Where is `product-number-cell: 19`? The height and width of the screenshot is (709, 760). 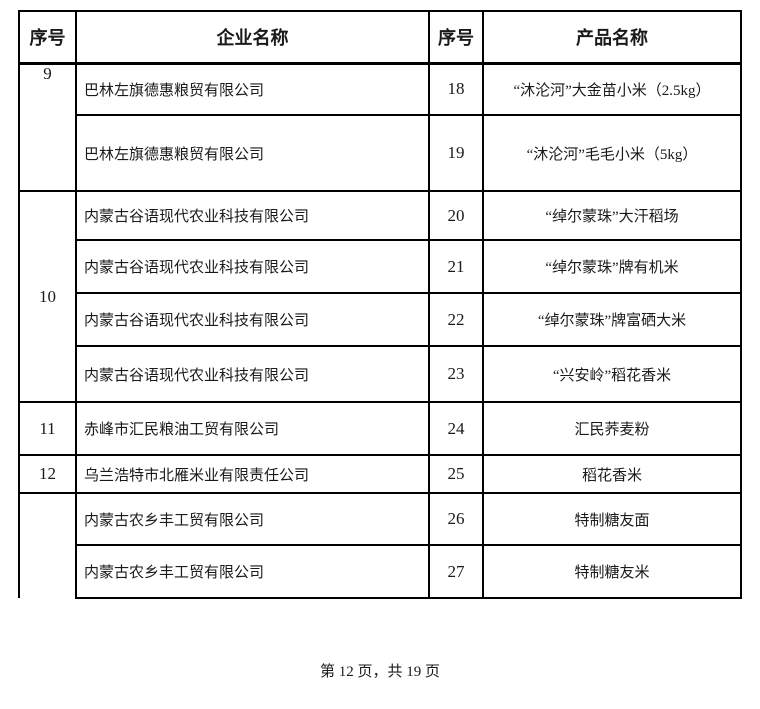
product-number-cell: 19 is located at coordinates (456, 153).